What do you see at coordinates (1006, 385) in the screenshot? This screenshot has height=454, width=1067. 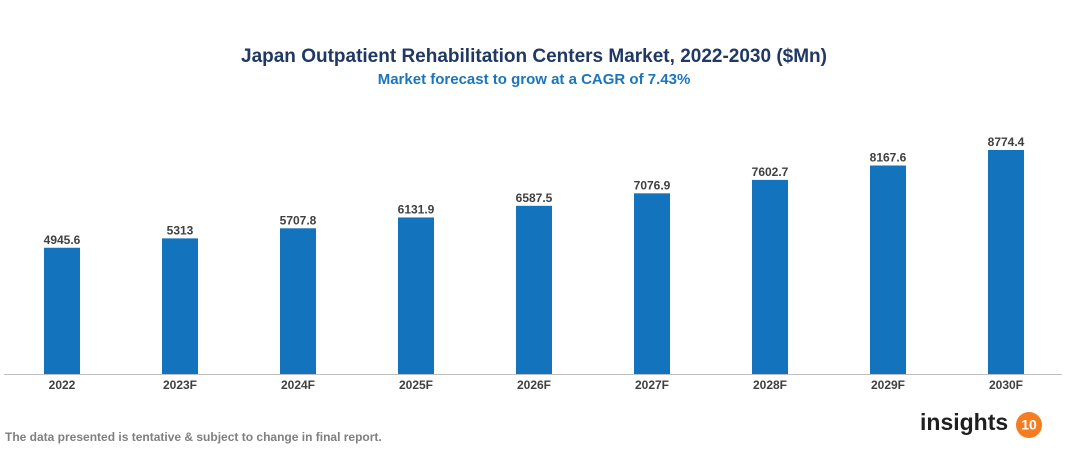 I see `x-tick-label: 2030F` at bounding box center [1006, 385].